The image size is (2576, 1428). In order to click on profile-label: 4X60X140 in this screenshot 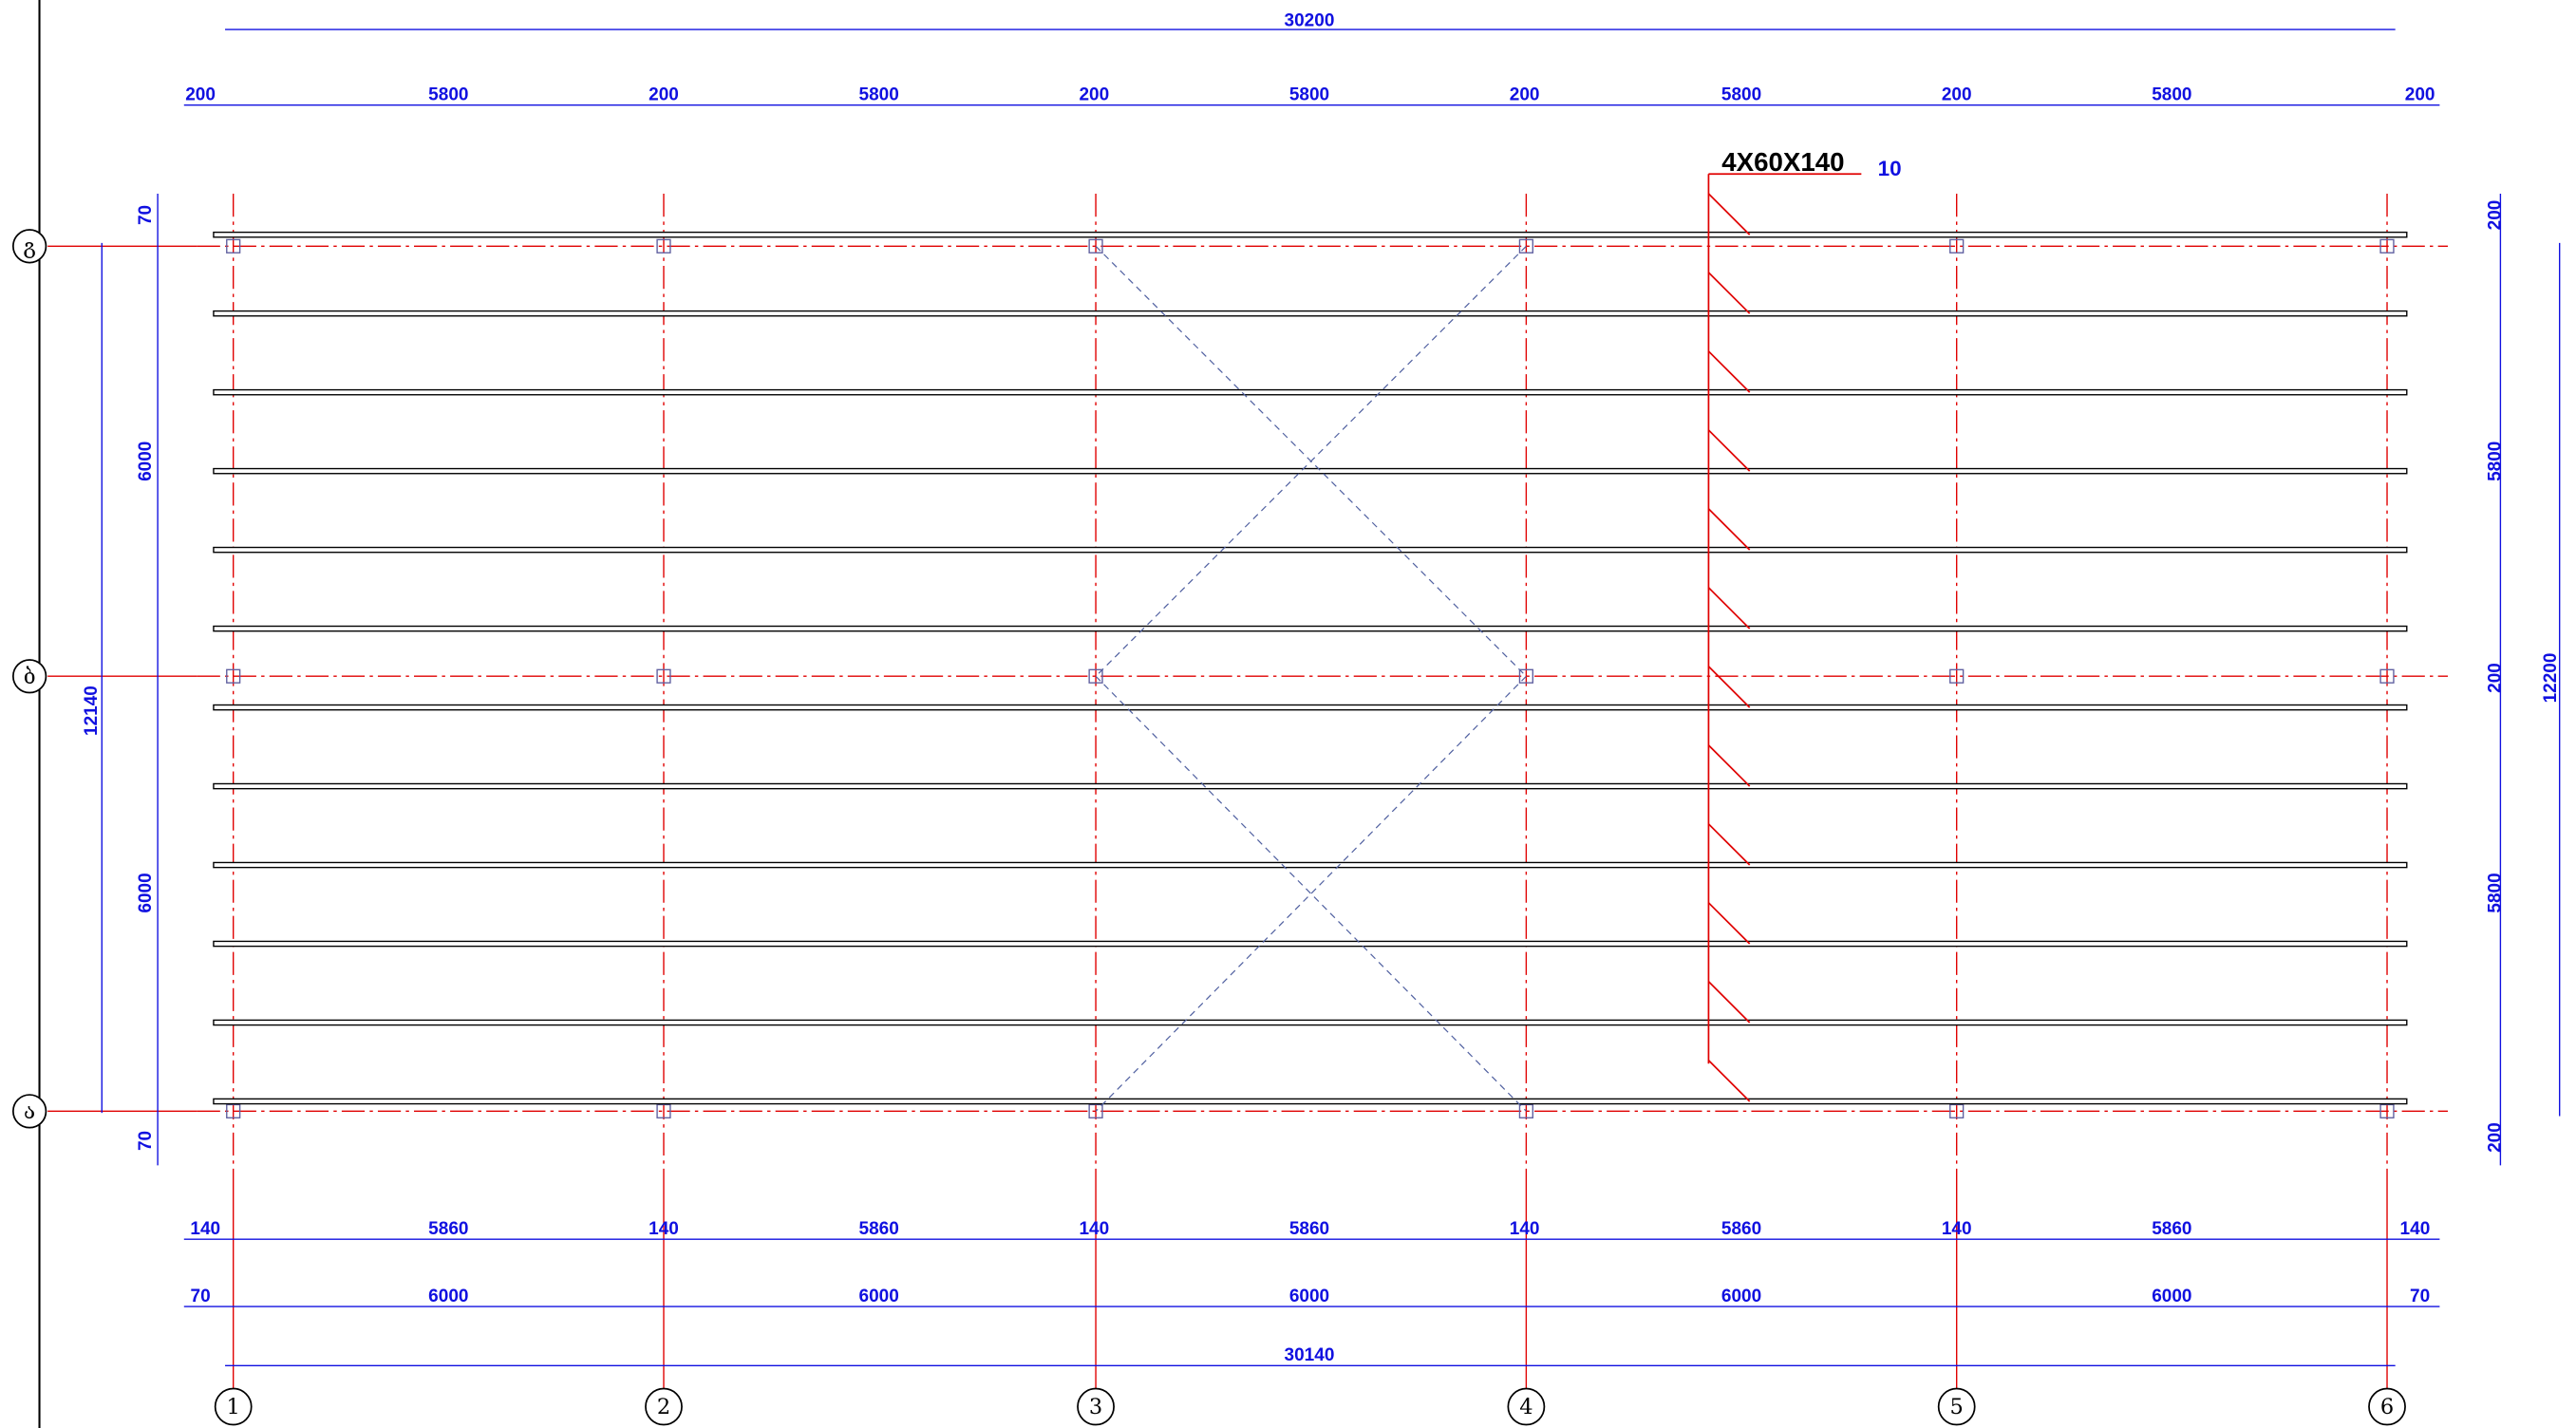, I will do `click(1782, 162)`.